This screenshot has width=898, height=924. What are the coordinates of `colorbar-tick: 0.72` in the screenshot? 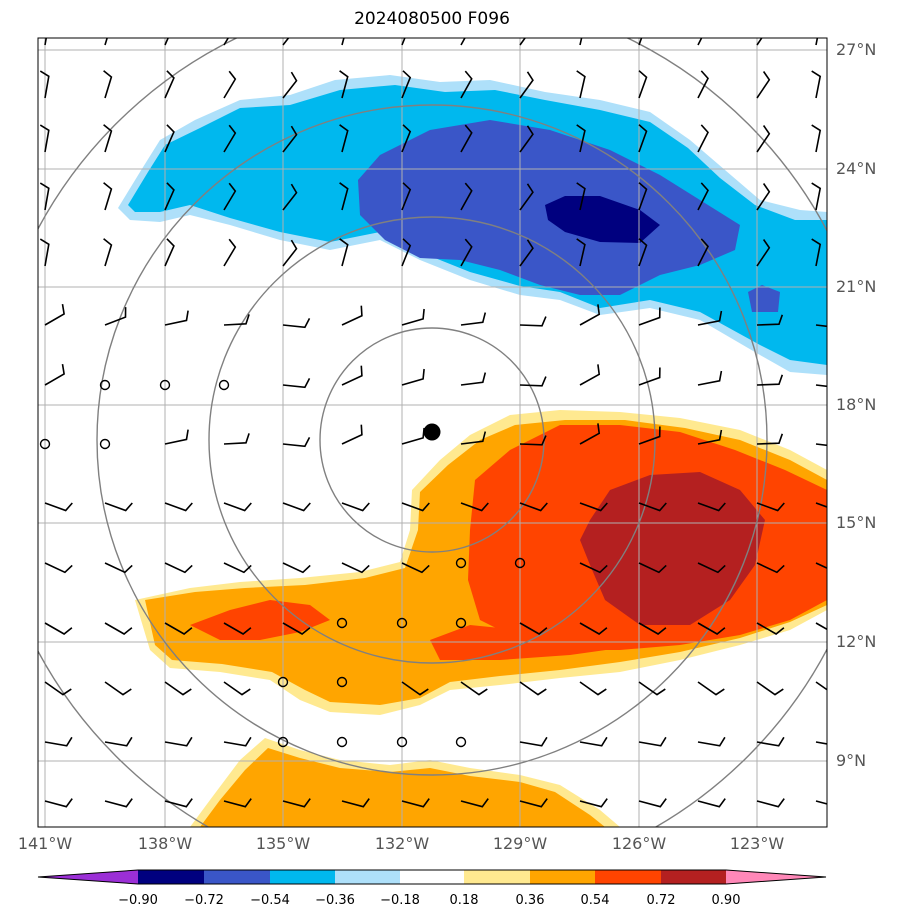 It's located at (661, 900).